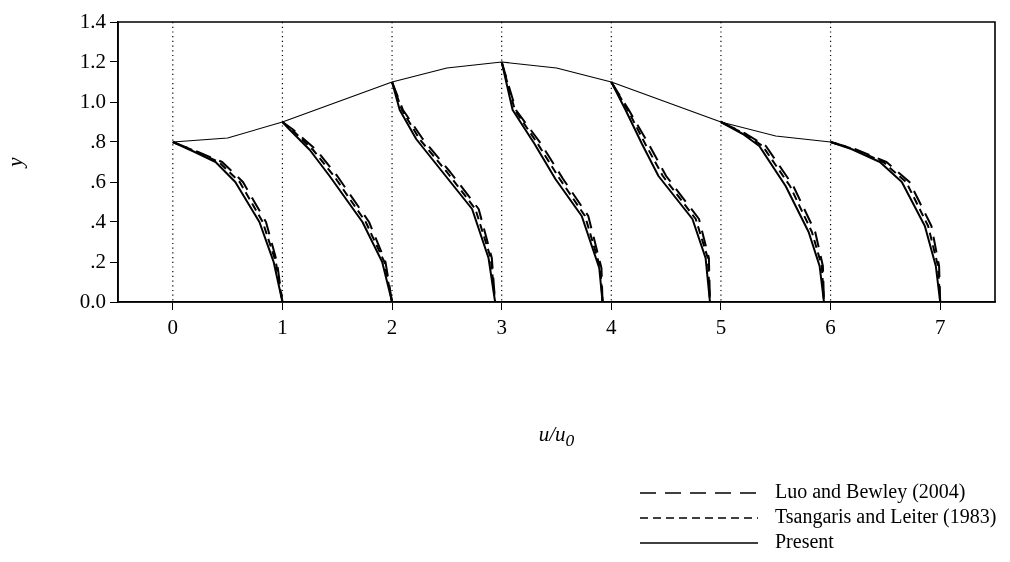 The image size is (1010, 562). What do you see at coordinates (870, 492) in the screenshot?
I see `text: Luo and Bewley (2004)` at bounding box center [870, 492].